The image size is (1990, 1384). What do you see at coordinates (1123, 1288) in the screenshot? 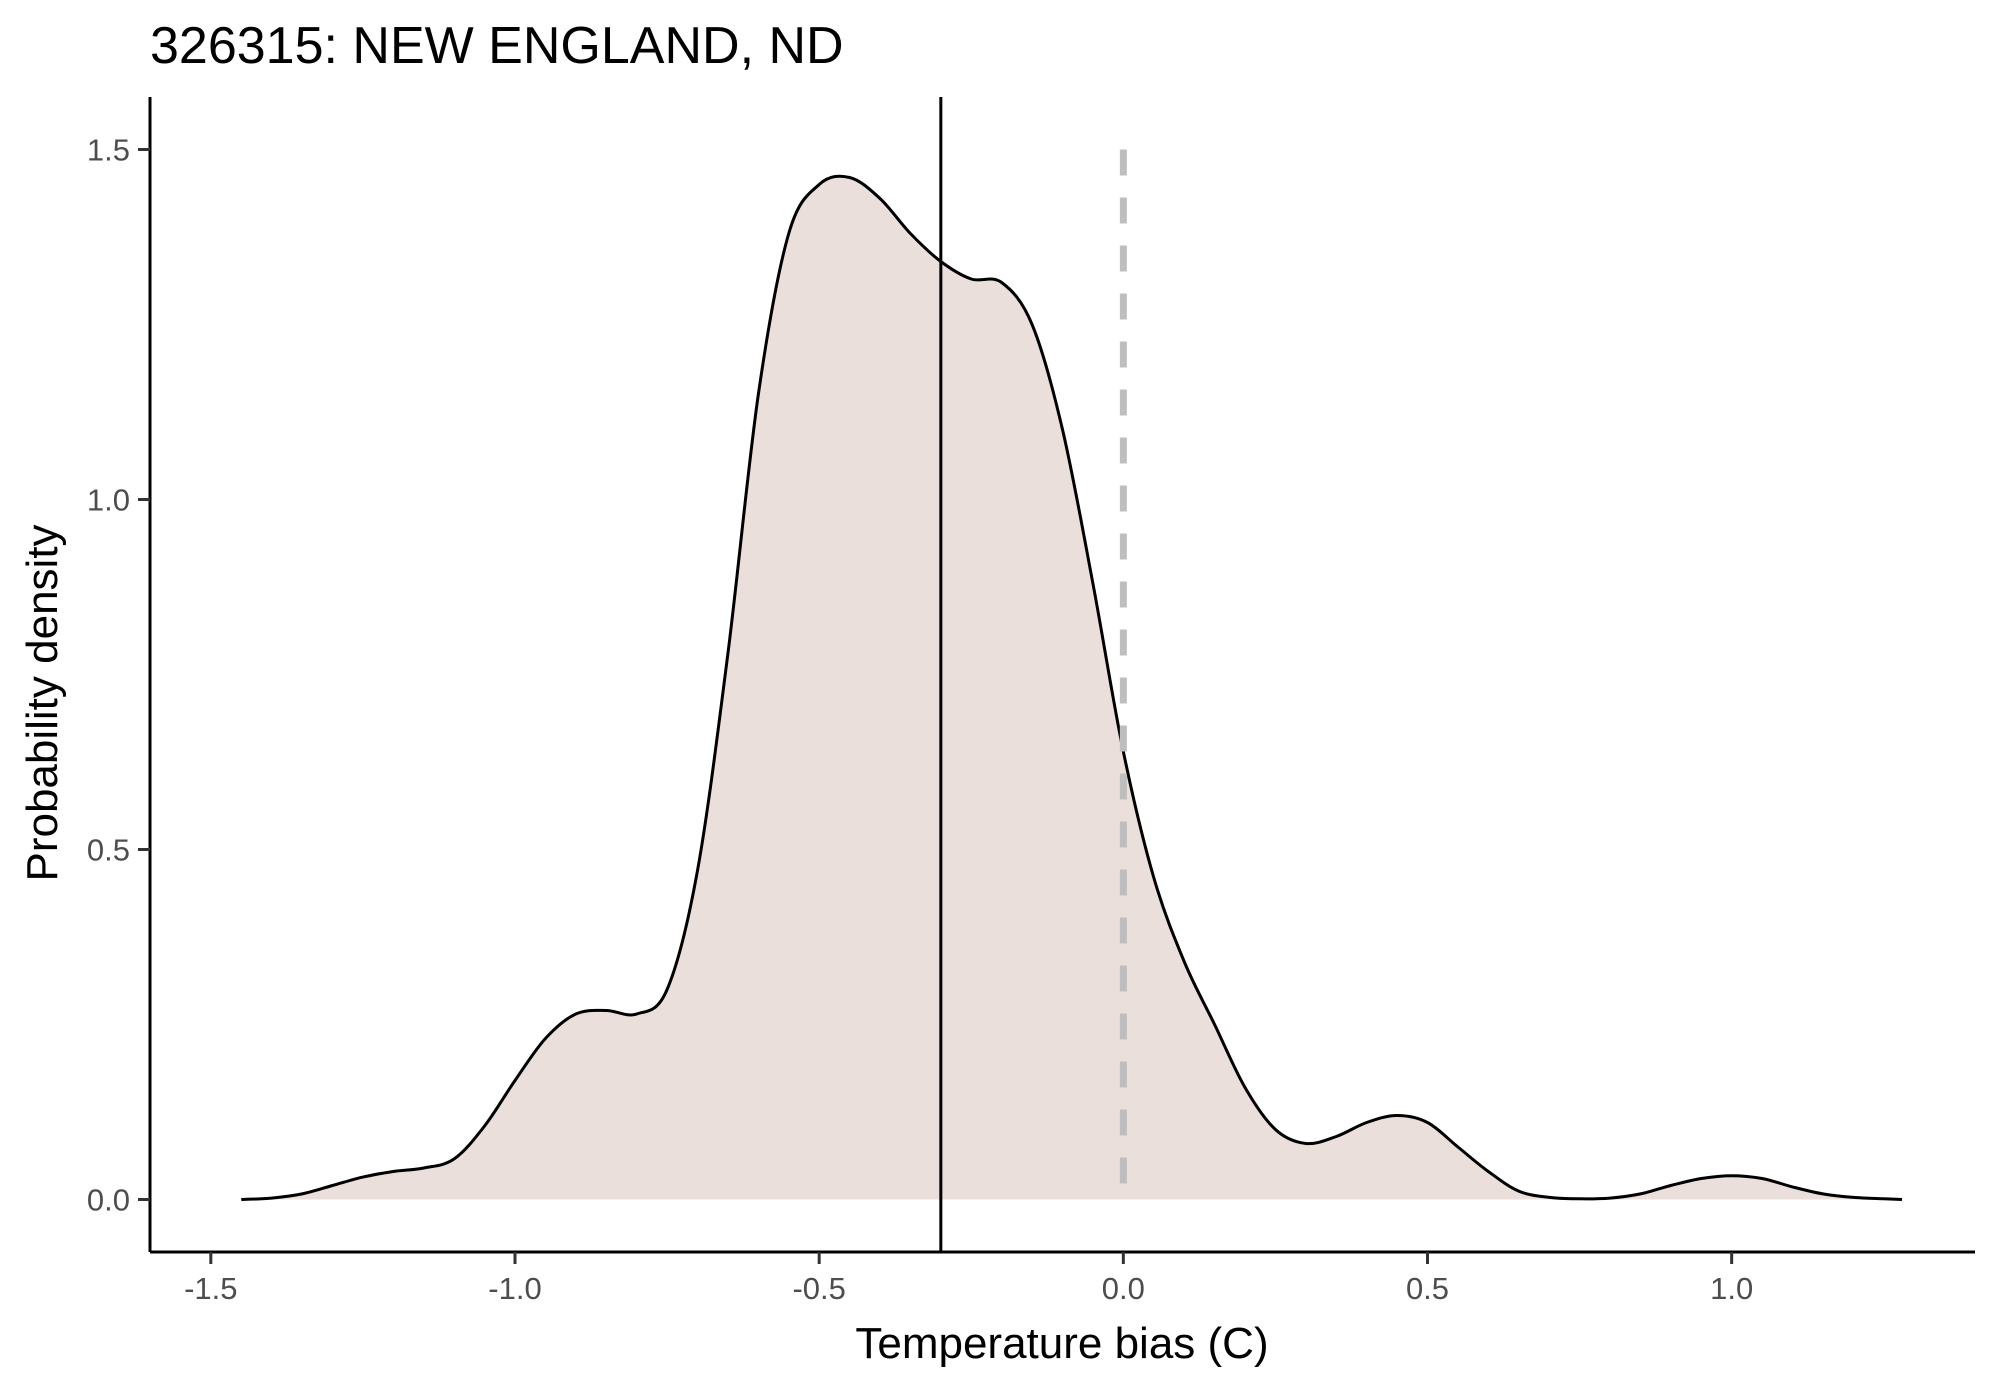
I see `x-tick-label: 0.0` at bounding box center [1123, 1288].